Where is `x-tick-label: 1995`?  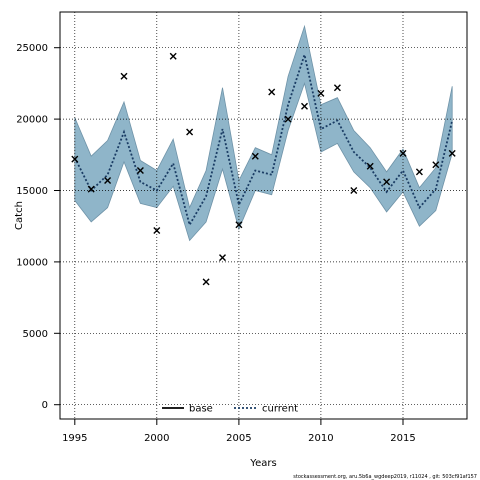
x-tick-label: 1995 is located at coordinates (74, 438).